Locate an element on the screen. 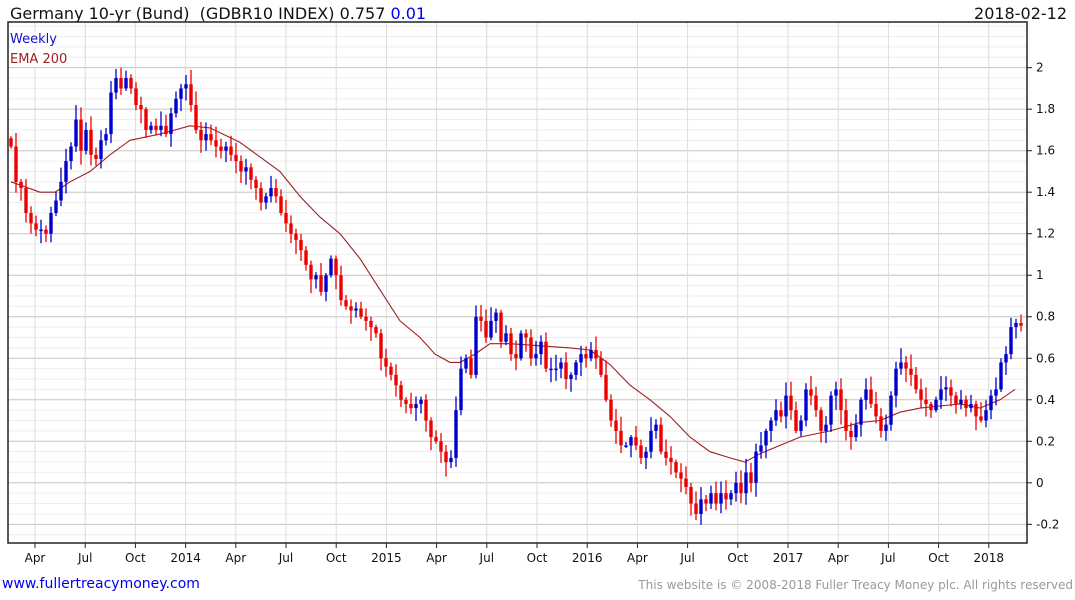 The height and width of the screenshot is (600, 1075). legend-ema: EMA 200 is located at coordinates (39, 59).